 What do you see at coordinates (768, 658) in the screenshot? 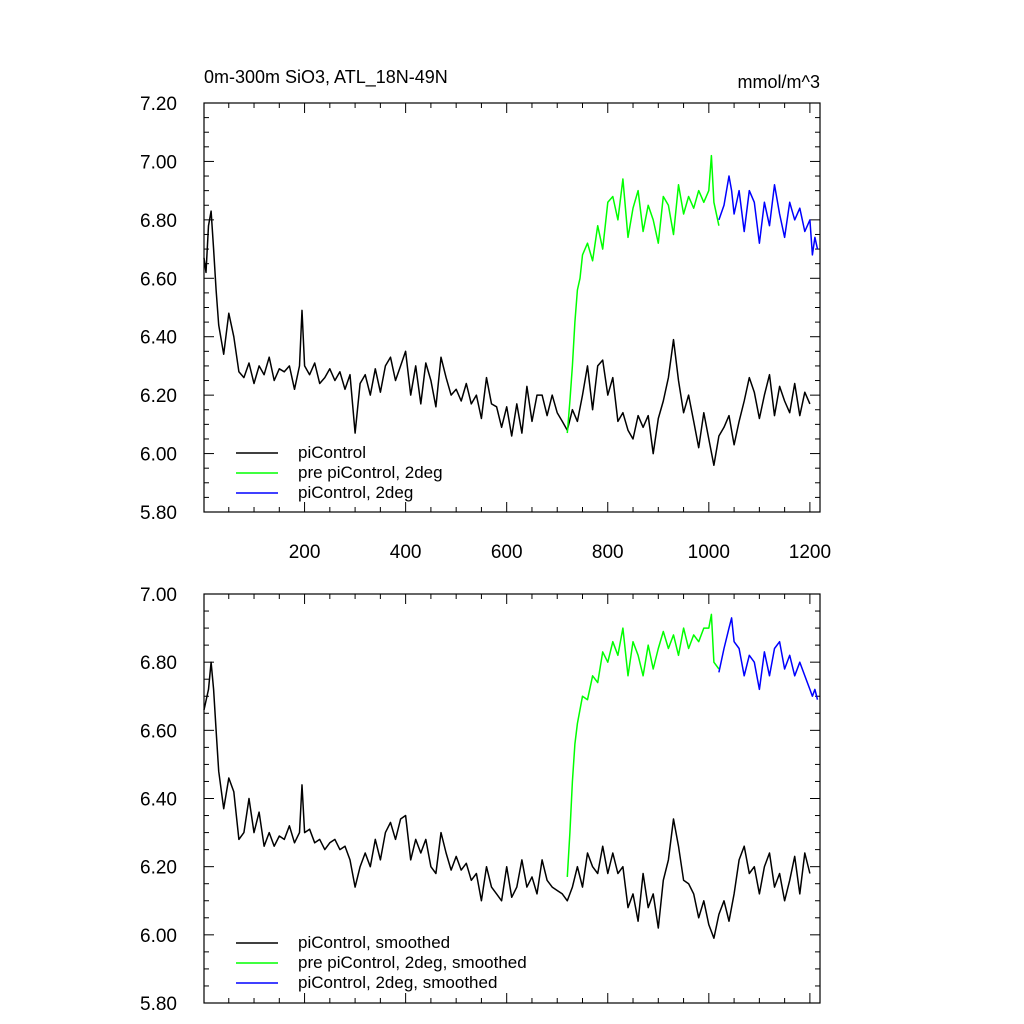
I see `series-line-picontrol-2deg-smoothed` at bounding box center [768, 658].